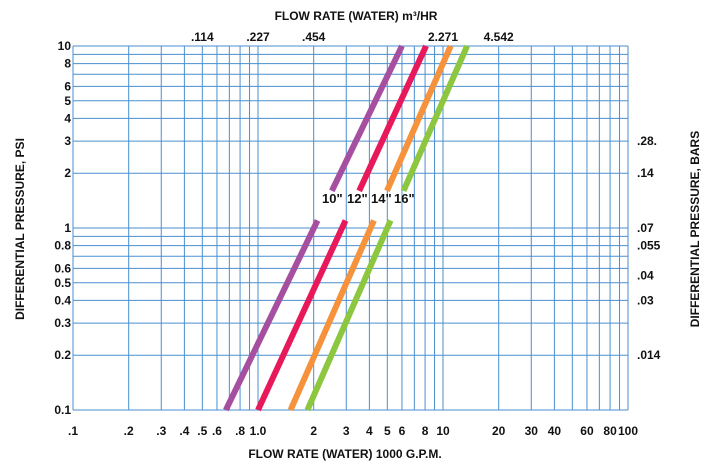  Describe the element at coordinates (67, 118) in the screenshot. I see `y-tick-label: 4` at that location.